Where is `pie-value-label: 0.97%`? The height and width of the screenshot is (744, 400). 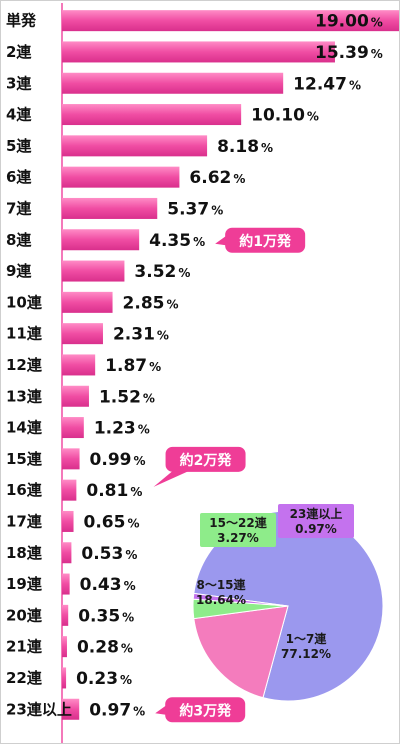
pie-value-label: 0.97% is located at coordinates (316, 529).